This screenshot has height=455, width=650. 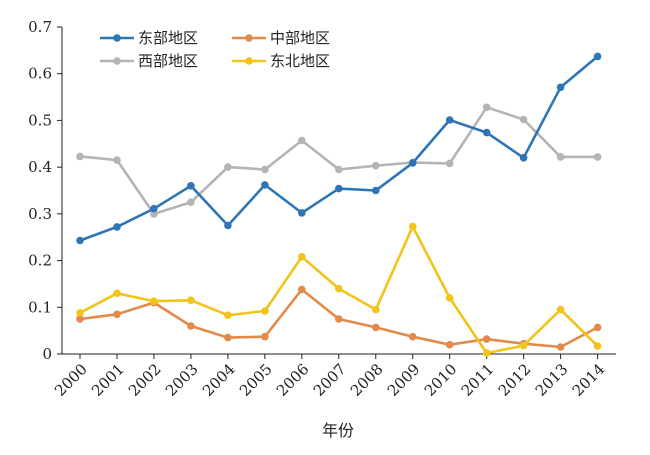 I want to click on y-tick-label: 0.6, so click(x=40, y=74).